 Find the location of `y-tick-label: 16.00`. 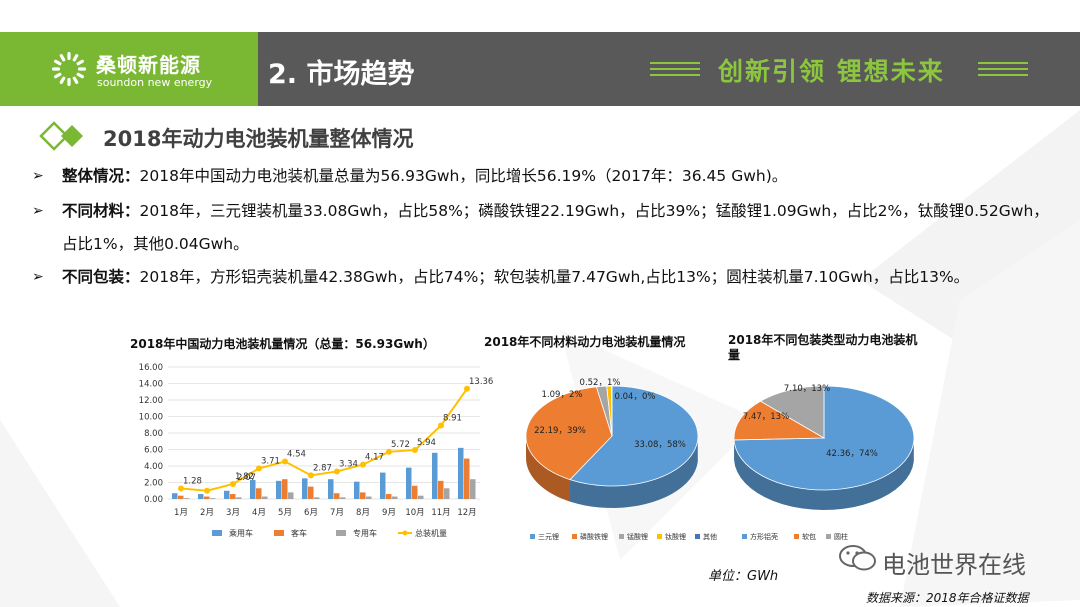

y-tick-label: 16.00 is located at coordinates (151, 368).